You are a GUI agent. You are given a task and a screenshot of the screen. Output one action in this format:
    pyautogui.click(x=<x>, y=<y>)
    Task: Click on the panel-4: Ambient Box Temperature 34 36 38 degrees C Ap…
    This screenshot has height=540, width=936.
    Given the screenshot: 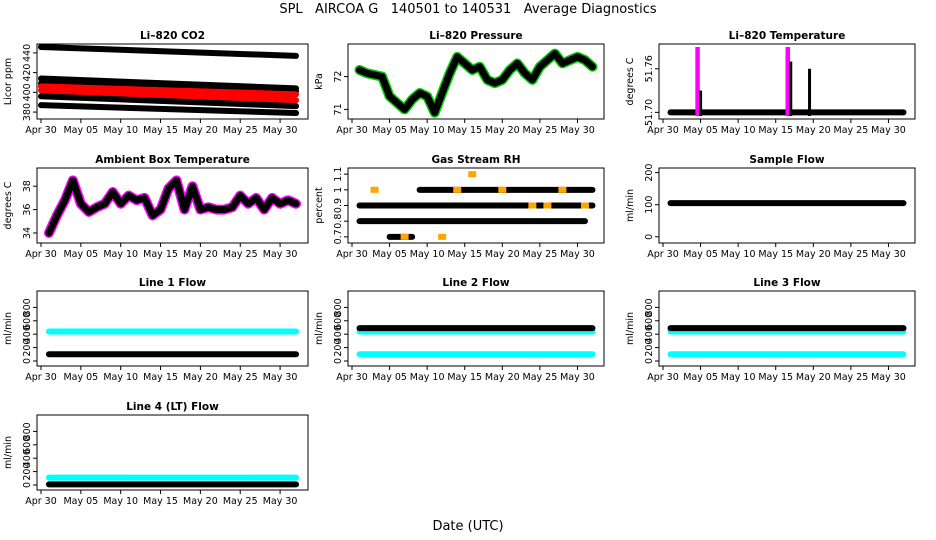 What is the action you would take?
    pyautogui.click(x=156, y=207)
    